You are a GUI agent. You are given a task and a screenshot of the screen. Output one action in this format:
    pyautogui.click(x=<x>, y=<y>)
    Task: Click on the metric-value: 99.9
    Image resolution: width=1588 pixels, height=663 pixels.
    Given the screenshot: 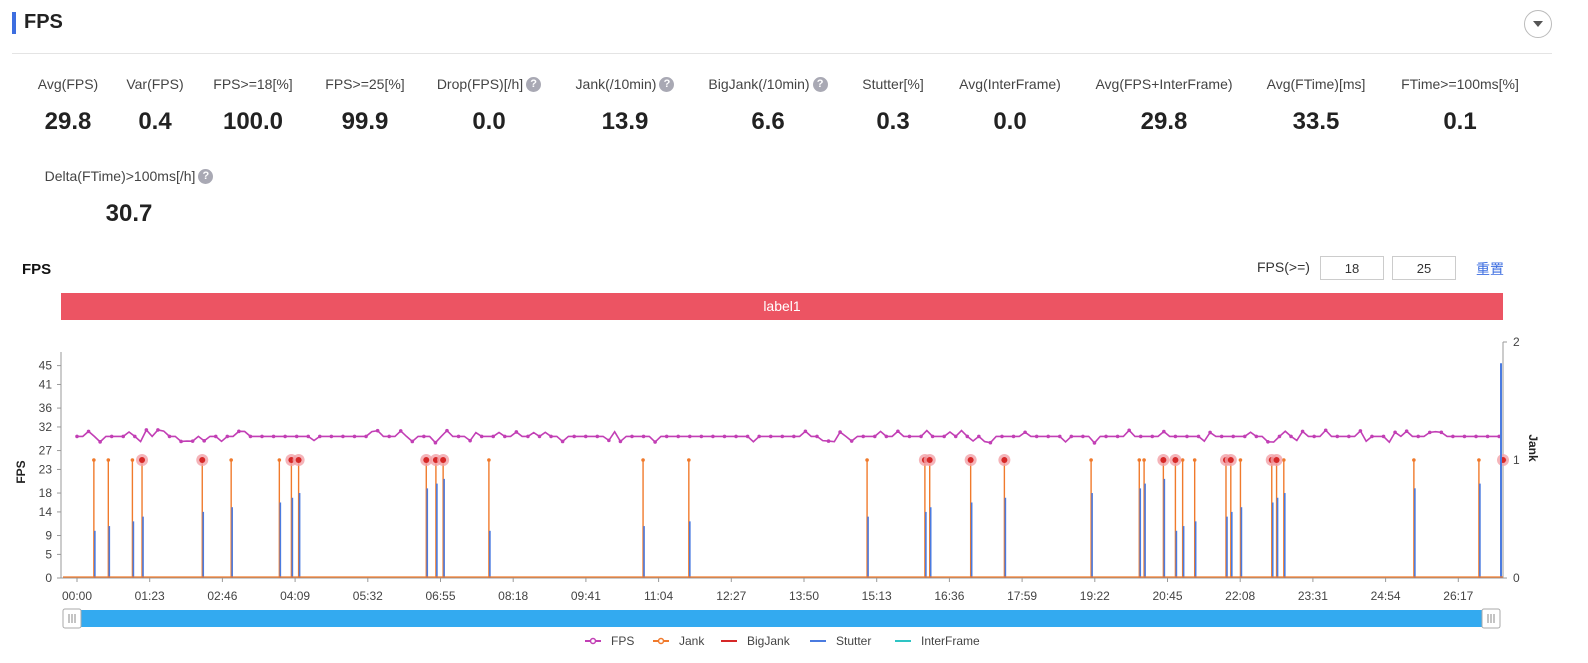 What is the action you would take?
    pyautogui.click(x=365, y=121)
    